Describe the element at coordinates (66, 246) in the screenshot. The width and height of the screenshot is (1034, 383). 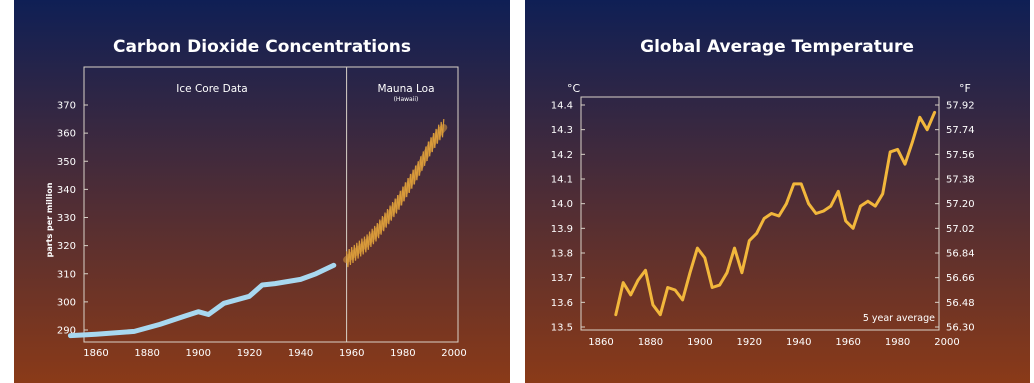
I see `co2-y-tick-label: 320` at that location.